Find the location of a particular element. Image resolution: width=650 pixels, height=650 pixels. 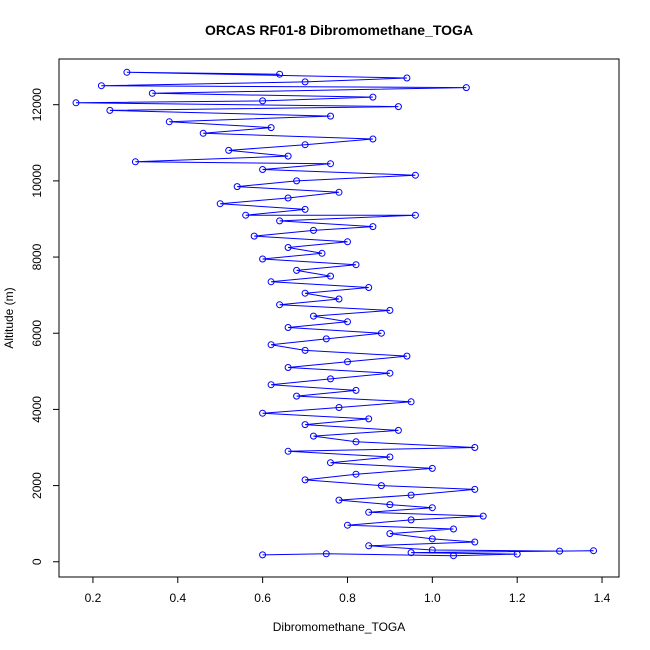

y-tick-label: 4000 is located at coordinates (37, 409).